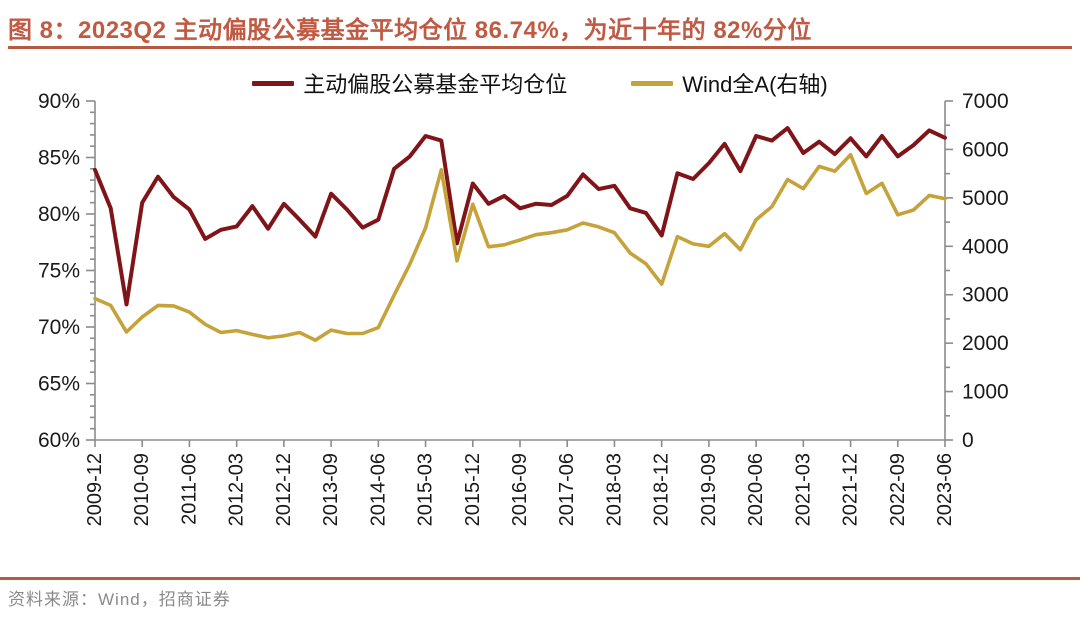 The width and height of the screenshot is (1080, 626). What do you see at coordinates (473, 489) in the screenshot?
I see `x-axis-tick-label: 2015-12` at bounding box center [473, 489].